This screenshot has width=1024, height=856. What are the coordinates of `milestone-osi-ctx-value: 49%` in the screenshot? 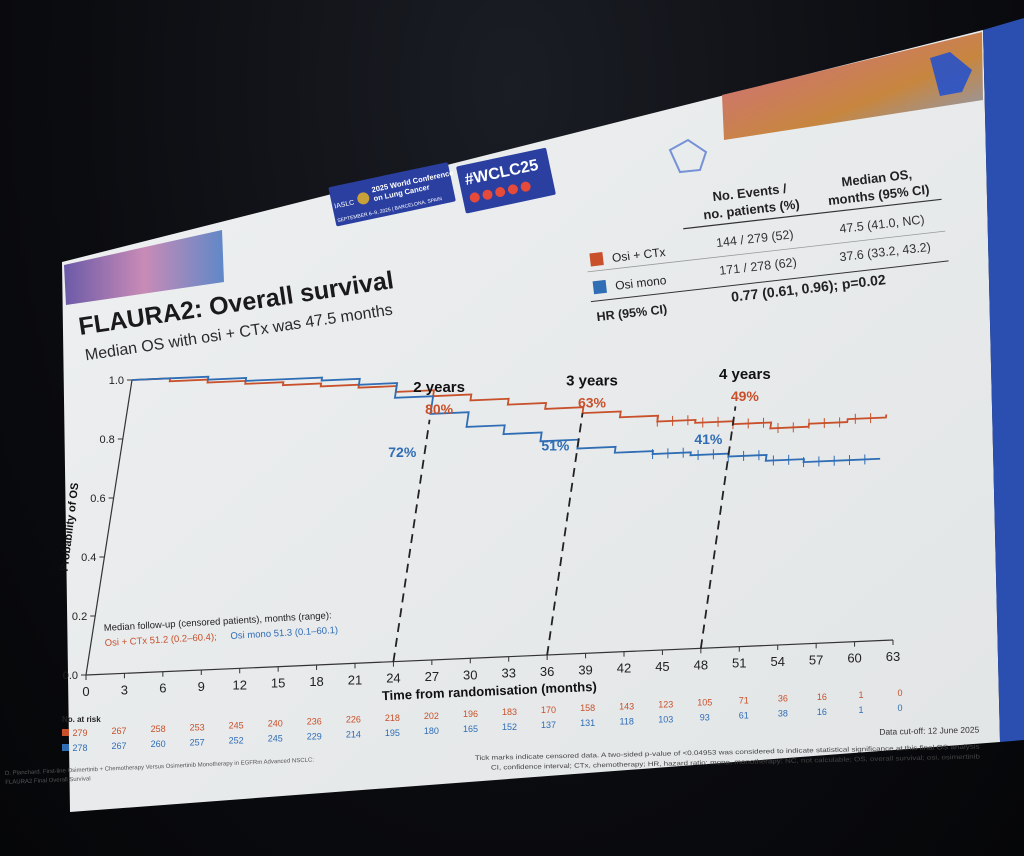 It's located at (745, 396).